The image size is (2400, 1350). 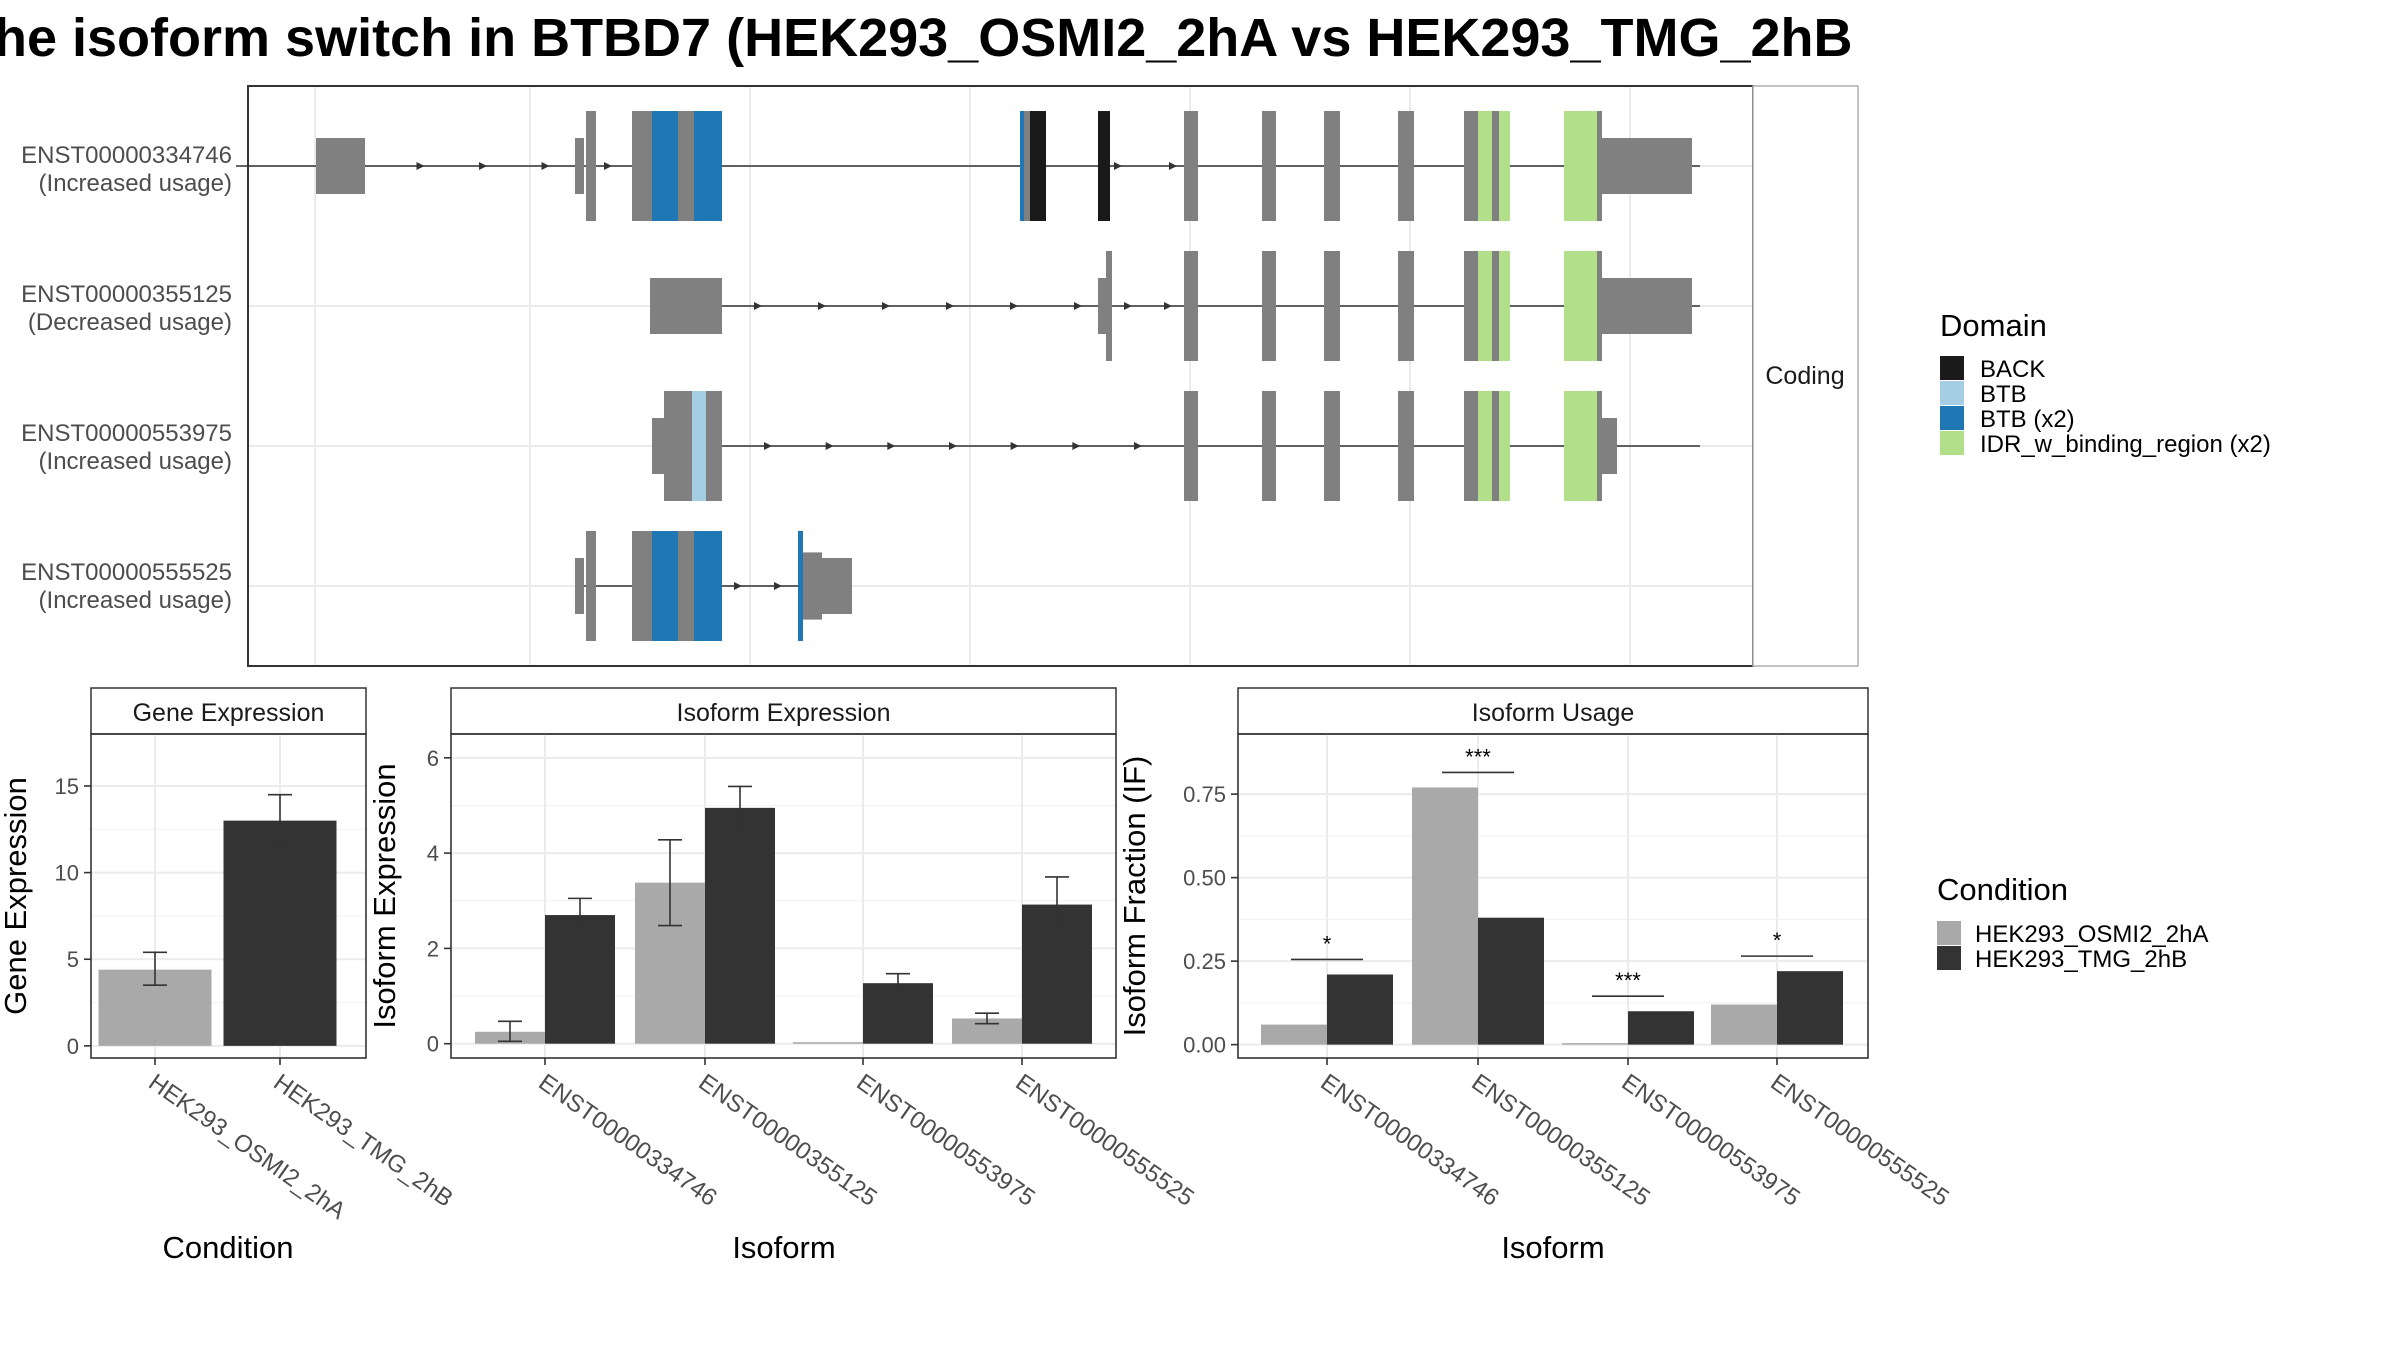 What do you see at coordinates (228, 1247) in the screenshot?
I see `x-axis-title: Condition` at bounding box center [228, 1247].